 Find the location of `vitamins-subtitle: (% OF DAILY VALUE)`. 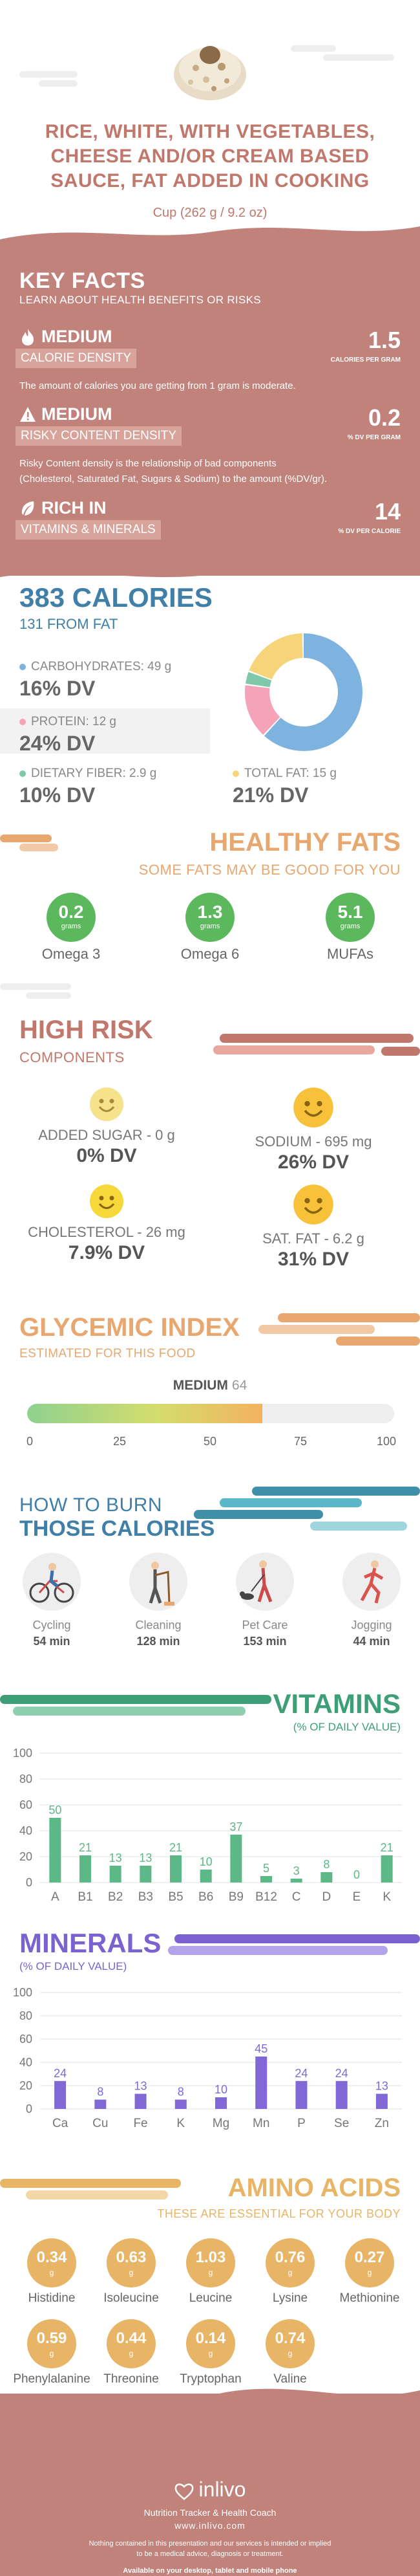

vitamins-subtitle: (% OF DAILY VALUE) is located at coordinates (347, 1727).